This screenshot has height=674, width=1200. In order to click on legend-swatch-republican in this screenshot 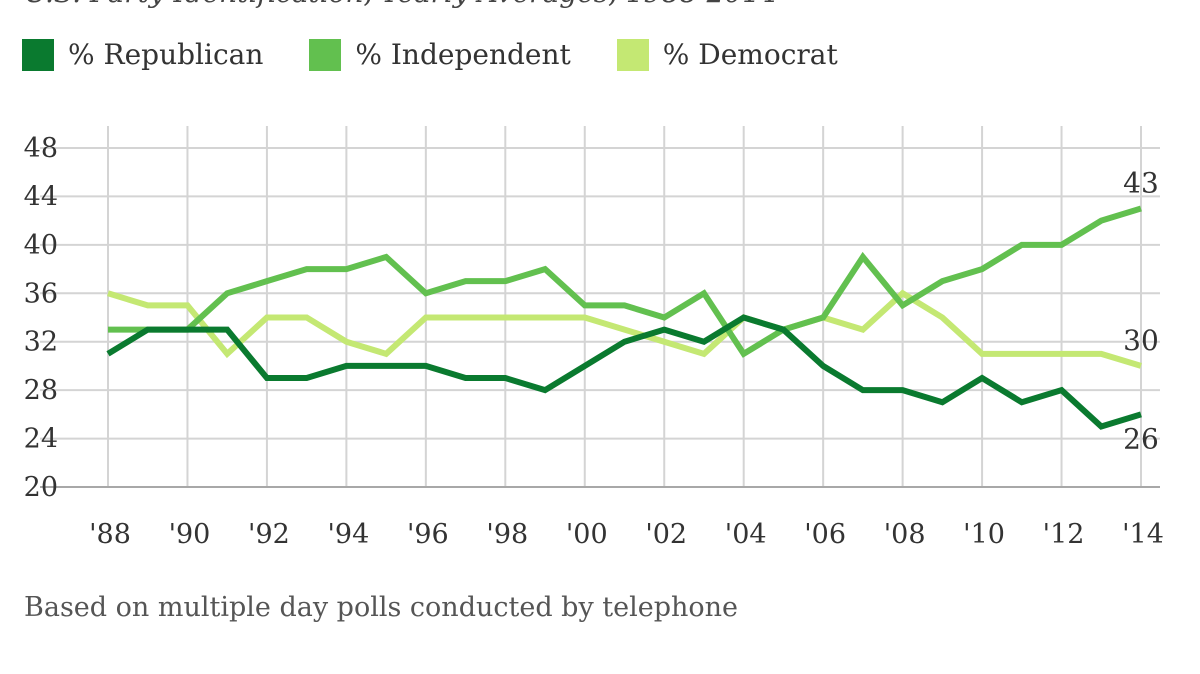, I will do `click(38, 54)`.